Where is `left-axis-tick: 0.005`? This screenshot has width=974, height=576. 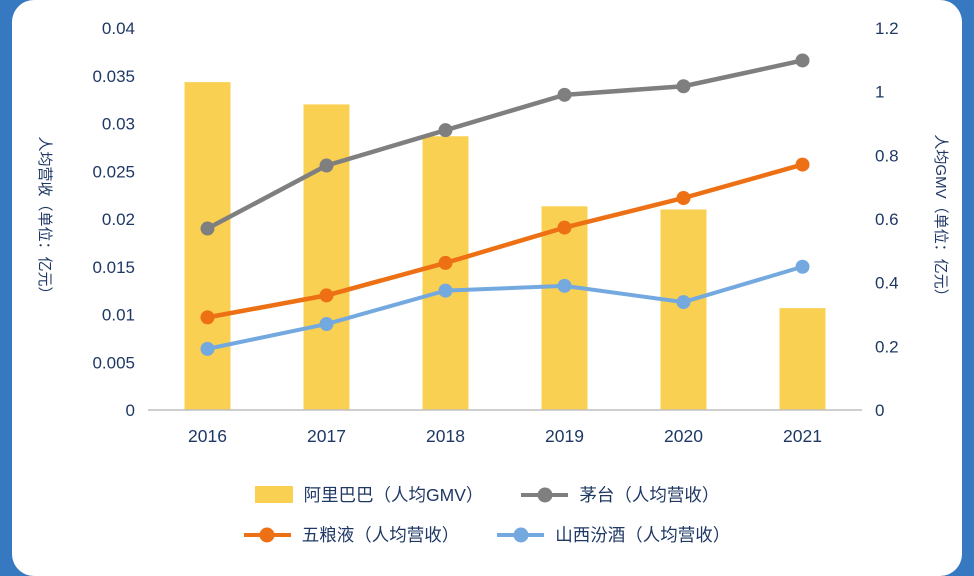
left-axis-tick: 0.005 is located at coordinates (113, 362).